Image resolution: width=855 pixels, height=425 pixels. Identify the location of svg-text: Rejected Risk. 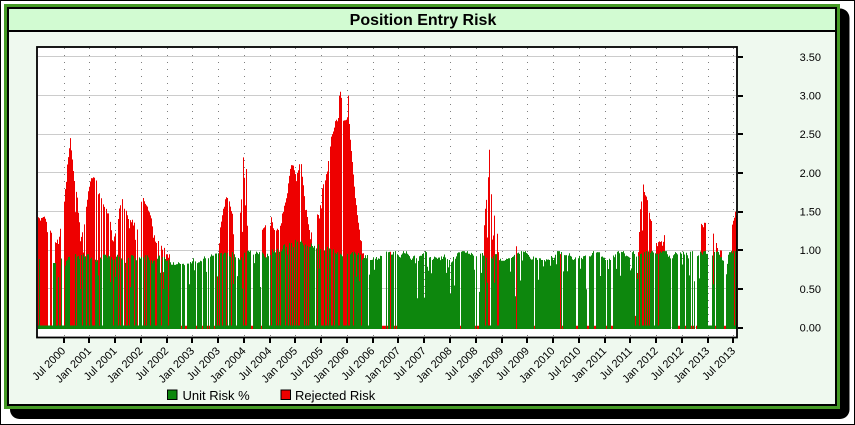
(335, 395).